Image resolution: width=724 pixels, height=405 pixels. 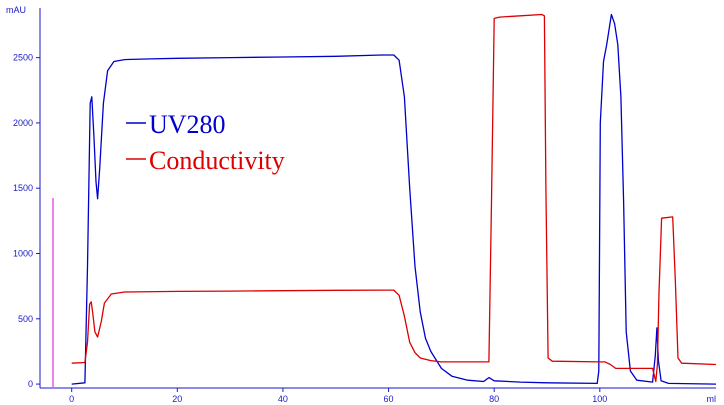 What do you see at coordinates (217, 160) in the screenshot?
I see `legend-label-conductivity: Conductivity` at bounding box center [217, 160].